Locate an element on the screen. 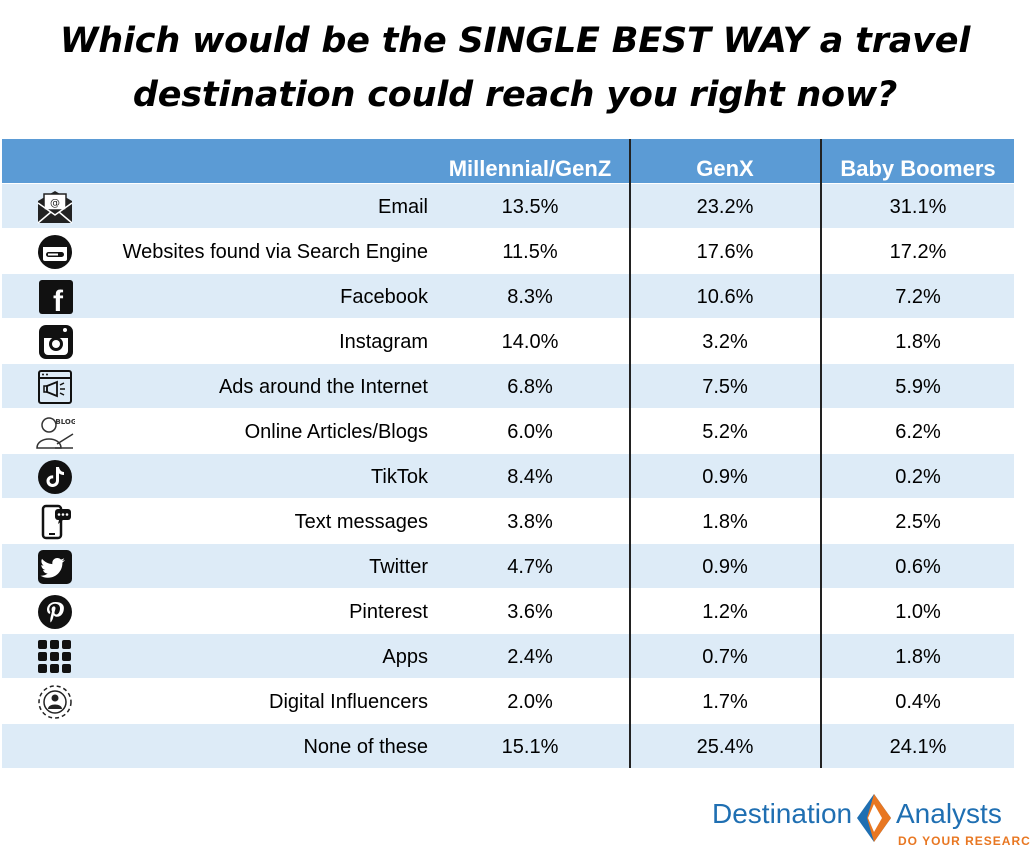  facebook-icon: f is located at coordinates (55, 297).